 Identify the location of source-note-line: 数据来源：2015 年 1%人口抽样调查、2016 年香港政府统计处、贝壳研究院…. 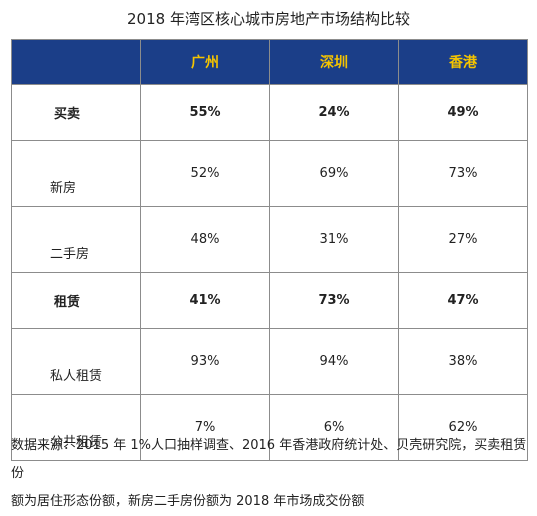
(269, 459).